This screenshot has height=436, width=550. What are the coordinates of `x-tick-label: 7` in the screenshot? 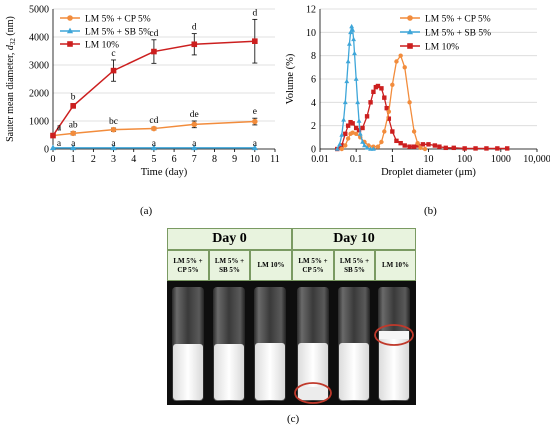 It's located at (194, 159).